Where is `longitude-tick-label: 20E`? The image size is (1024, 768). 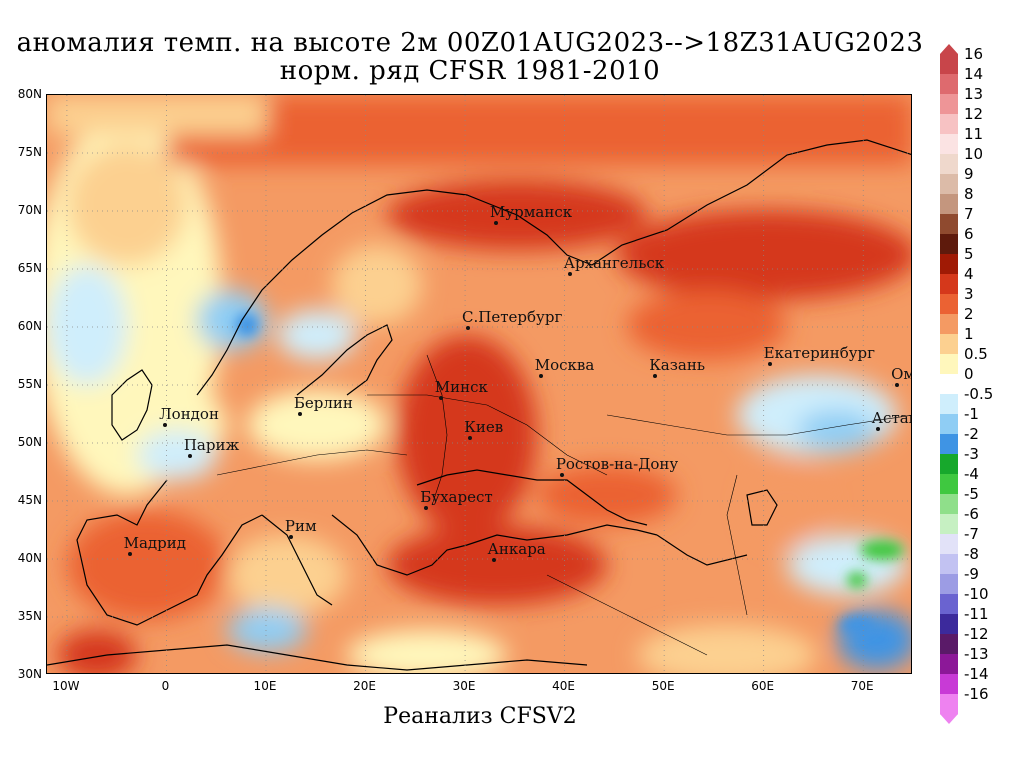 longitude-tick-label: 20E is located at coordinates (364, 686).